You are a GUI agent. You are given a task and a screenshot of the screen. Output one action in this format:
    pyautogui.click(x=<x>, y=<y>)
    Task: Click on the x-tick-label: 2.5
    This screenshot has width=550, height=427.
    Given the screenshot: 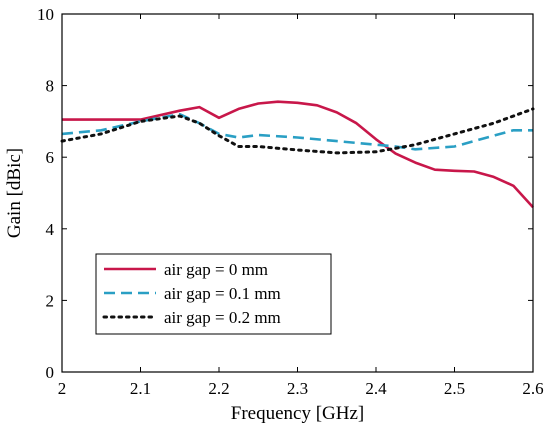 What is the action you would take?
    pyautogui.click(x=454, y=388)
    